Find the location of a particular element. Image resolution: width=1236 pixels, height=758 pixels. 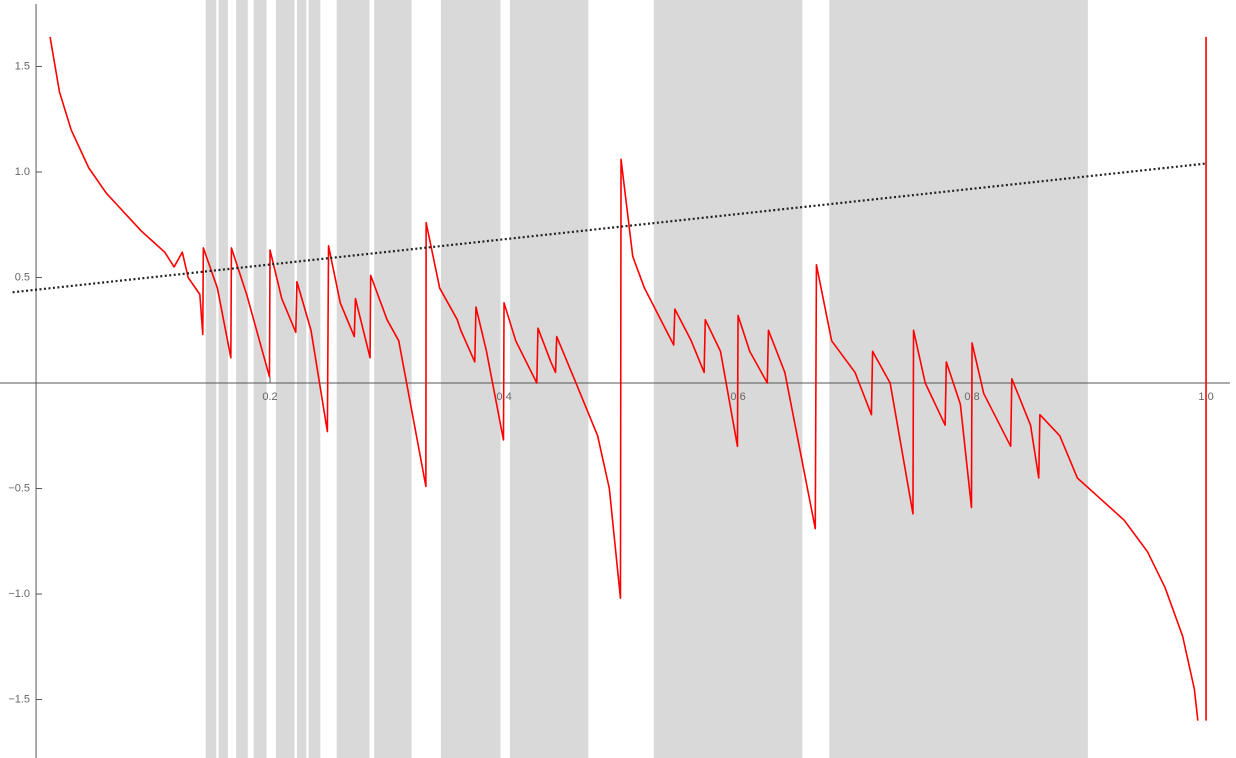

y-tick-label: 0.5 is located at coordinates (22, 277).